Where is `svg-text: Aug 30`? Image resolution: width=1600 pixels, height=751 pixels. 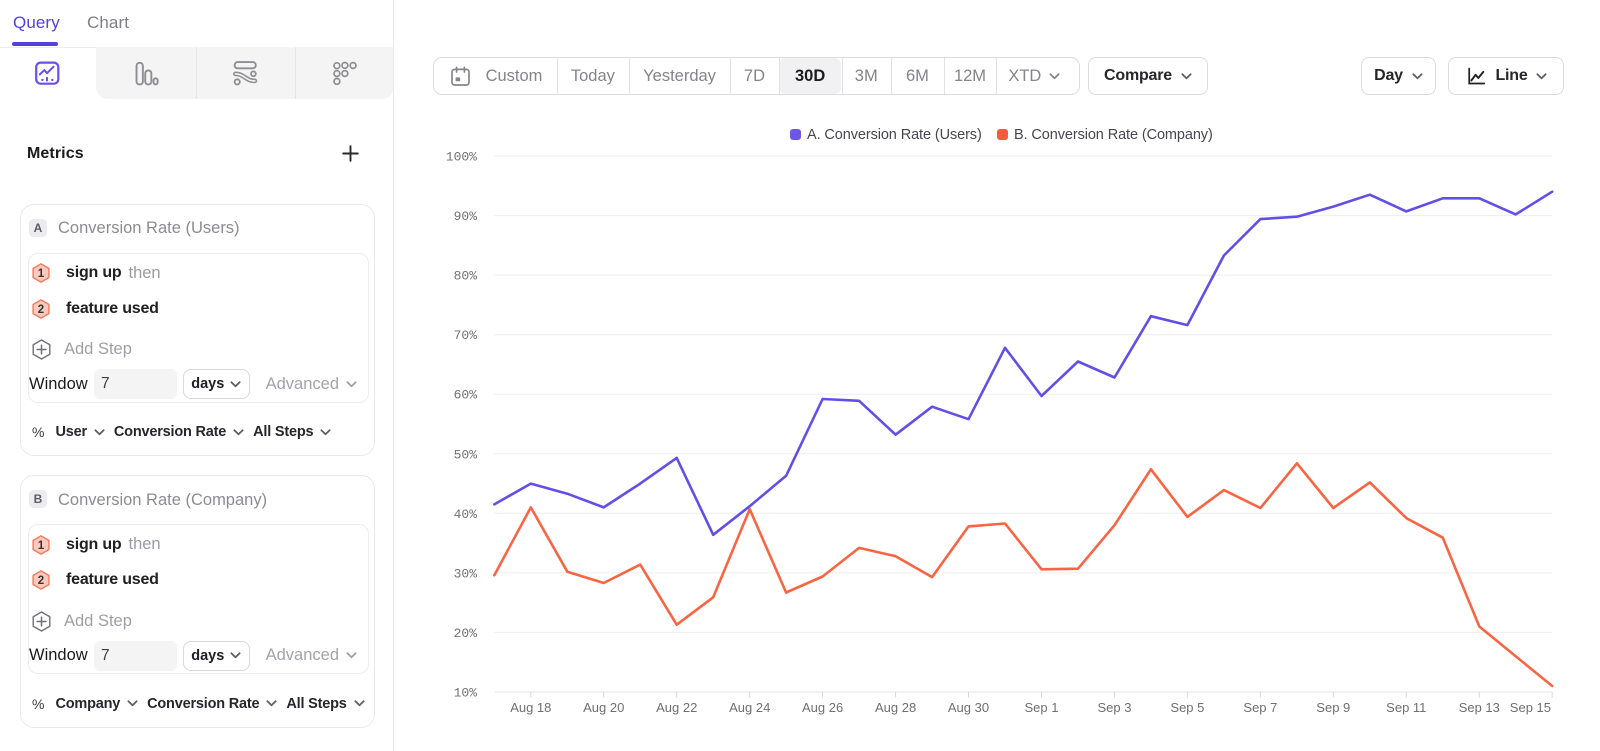
svg-text: Aug 30 is located at coordinates (968, 707).